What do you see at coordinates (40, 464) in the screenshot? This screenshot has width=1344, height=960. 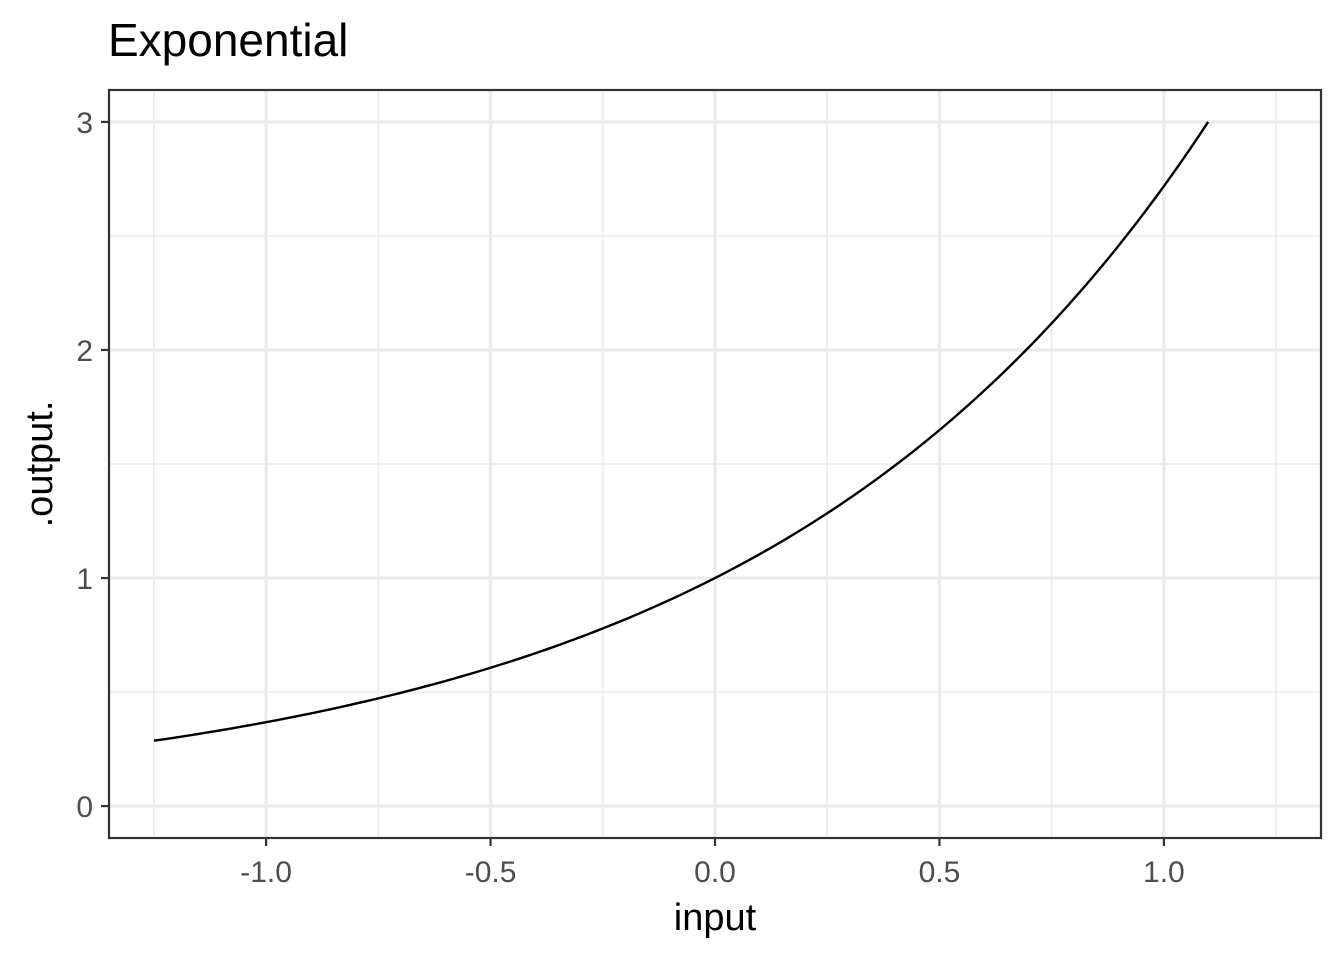 I see `y-axis-title: .output.` at bounding box center [40, 464].